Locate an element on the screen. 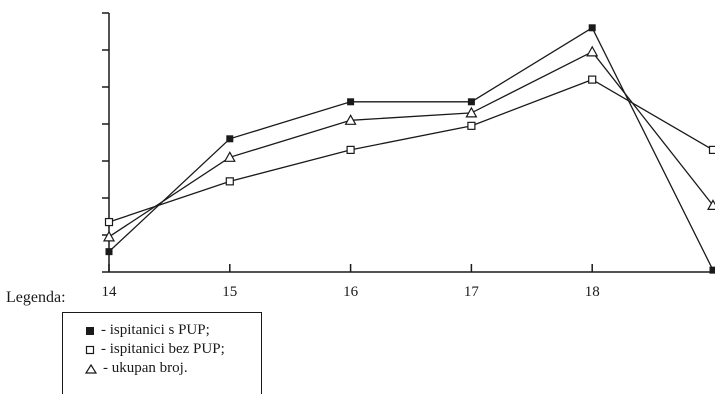 This screenshot has height=395, width=715. x-tick-label: 18 is located at coordinates (592, 292).